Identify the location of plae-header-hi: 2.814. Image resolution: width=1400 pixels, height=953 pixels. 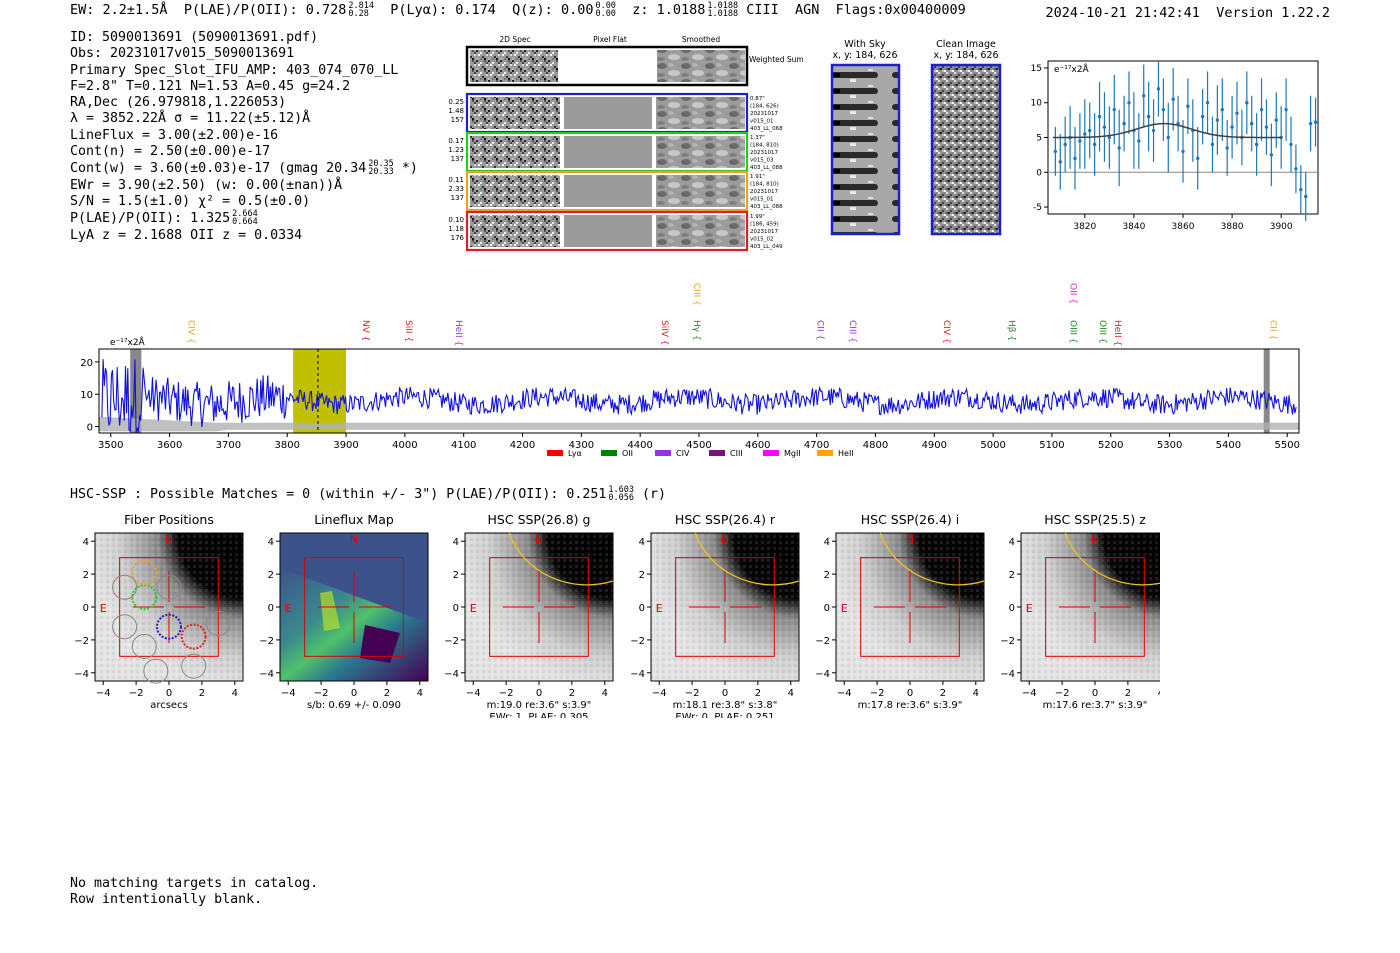
(361, 6).